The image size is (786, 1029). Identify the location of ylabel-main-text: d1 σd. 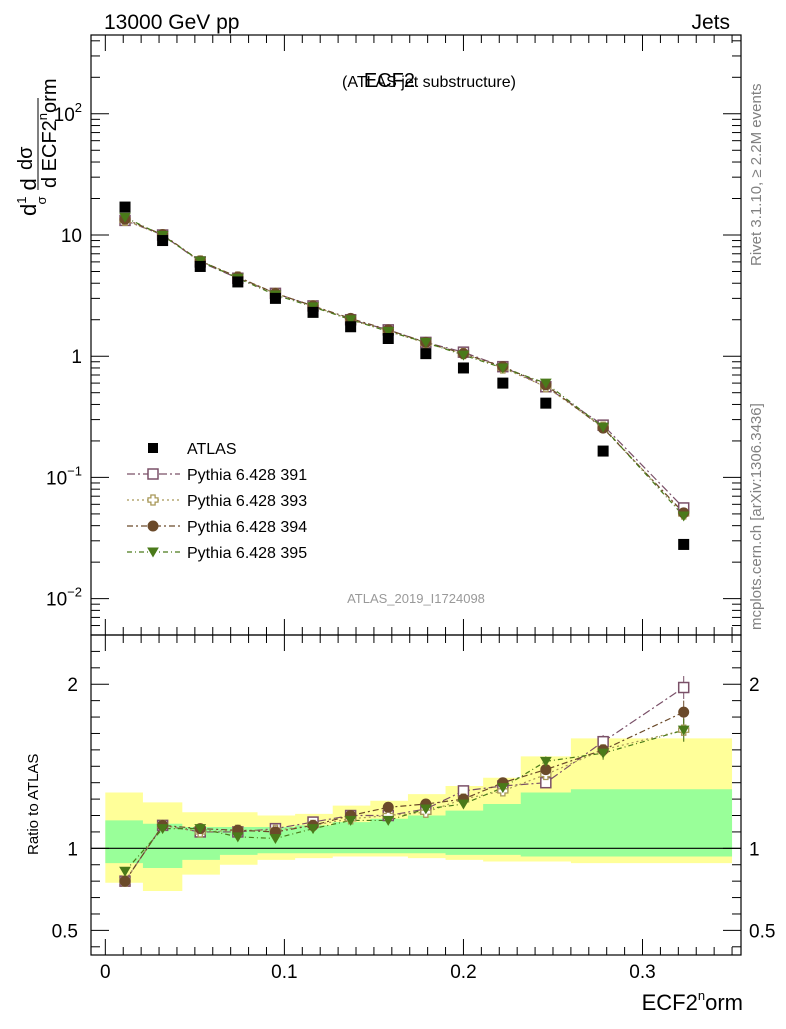
(31, 197).